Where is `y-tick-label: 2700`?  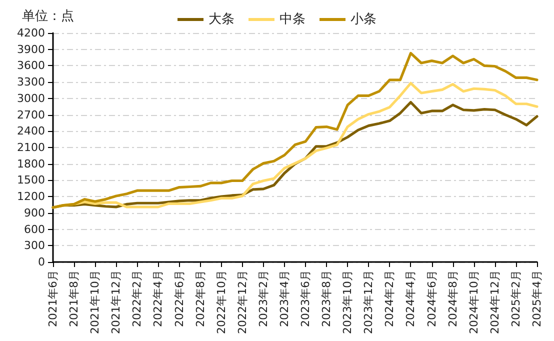
y-tick-label: 2700 is located at coordinates (31, 115).